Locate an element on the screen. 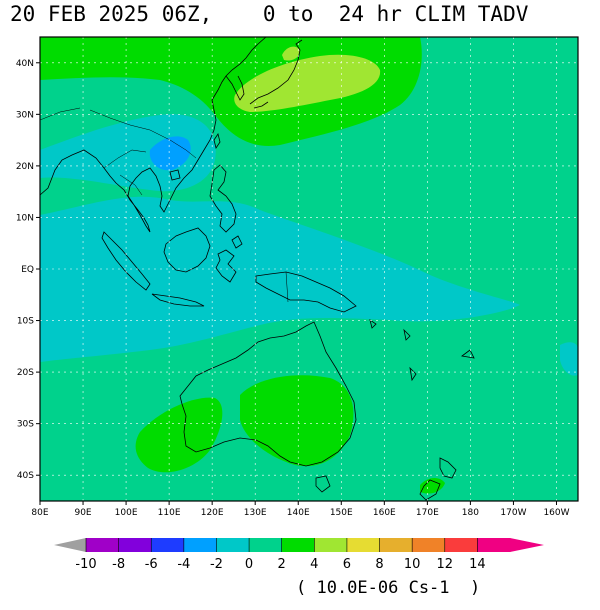 This screenshot has width=600, height=610. colorbar-label: -10 is located at coordinates (85, 564).